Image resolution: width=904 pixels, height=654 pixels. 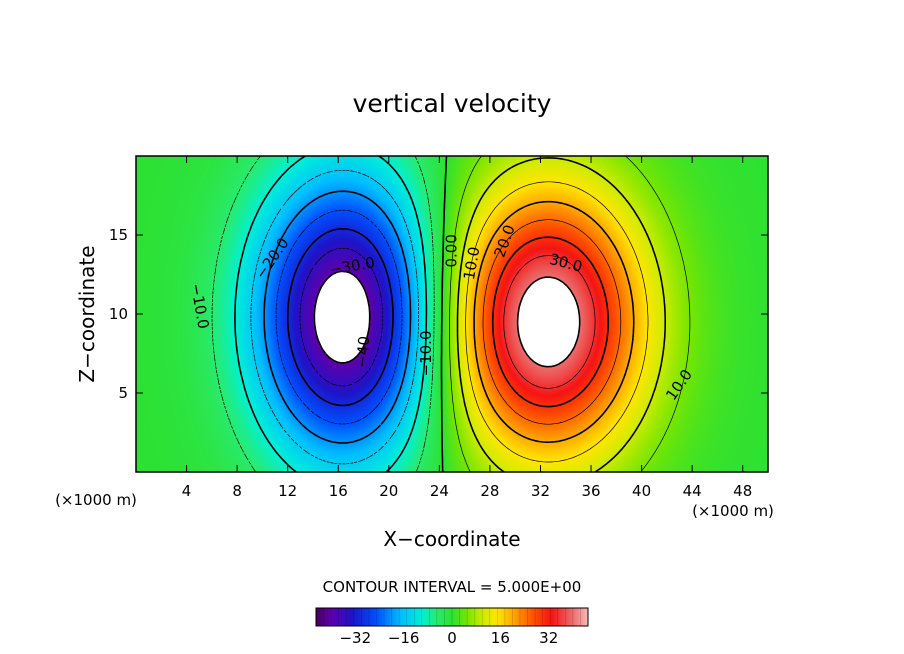 I want to click on colorbar-tick-label: −32, so click(x=355, y=638).